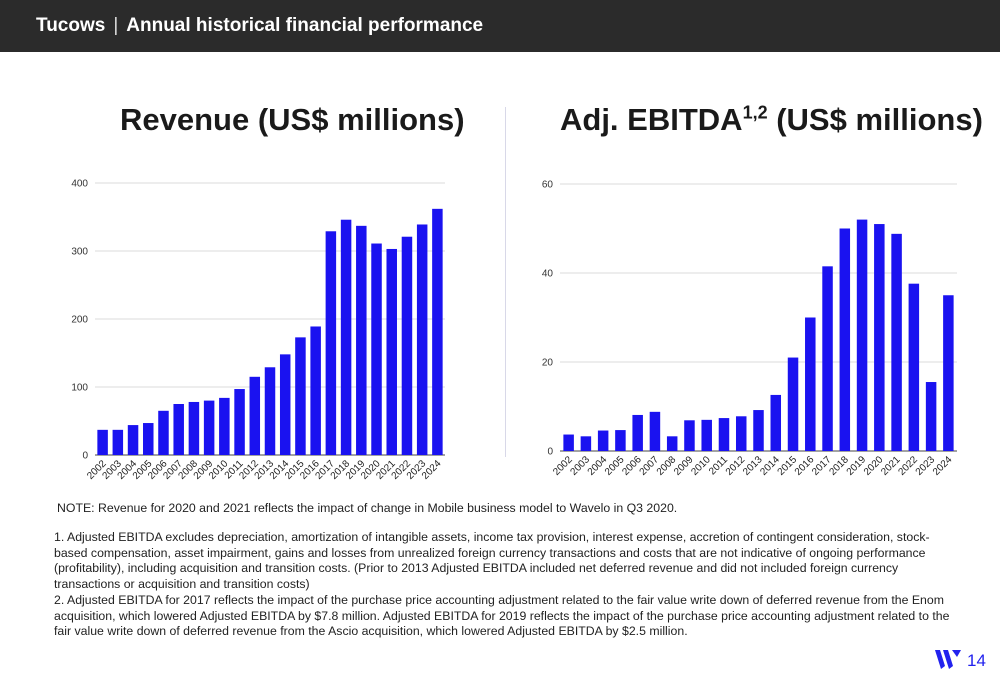 The image size is (1000, 685). Describe the element at coordinates (85, 456) in the screenshot. I see `revenue-y-tick-label: 0` at that location.